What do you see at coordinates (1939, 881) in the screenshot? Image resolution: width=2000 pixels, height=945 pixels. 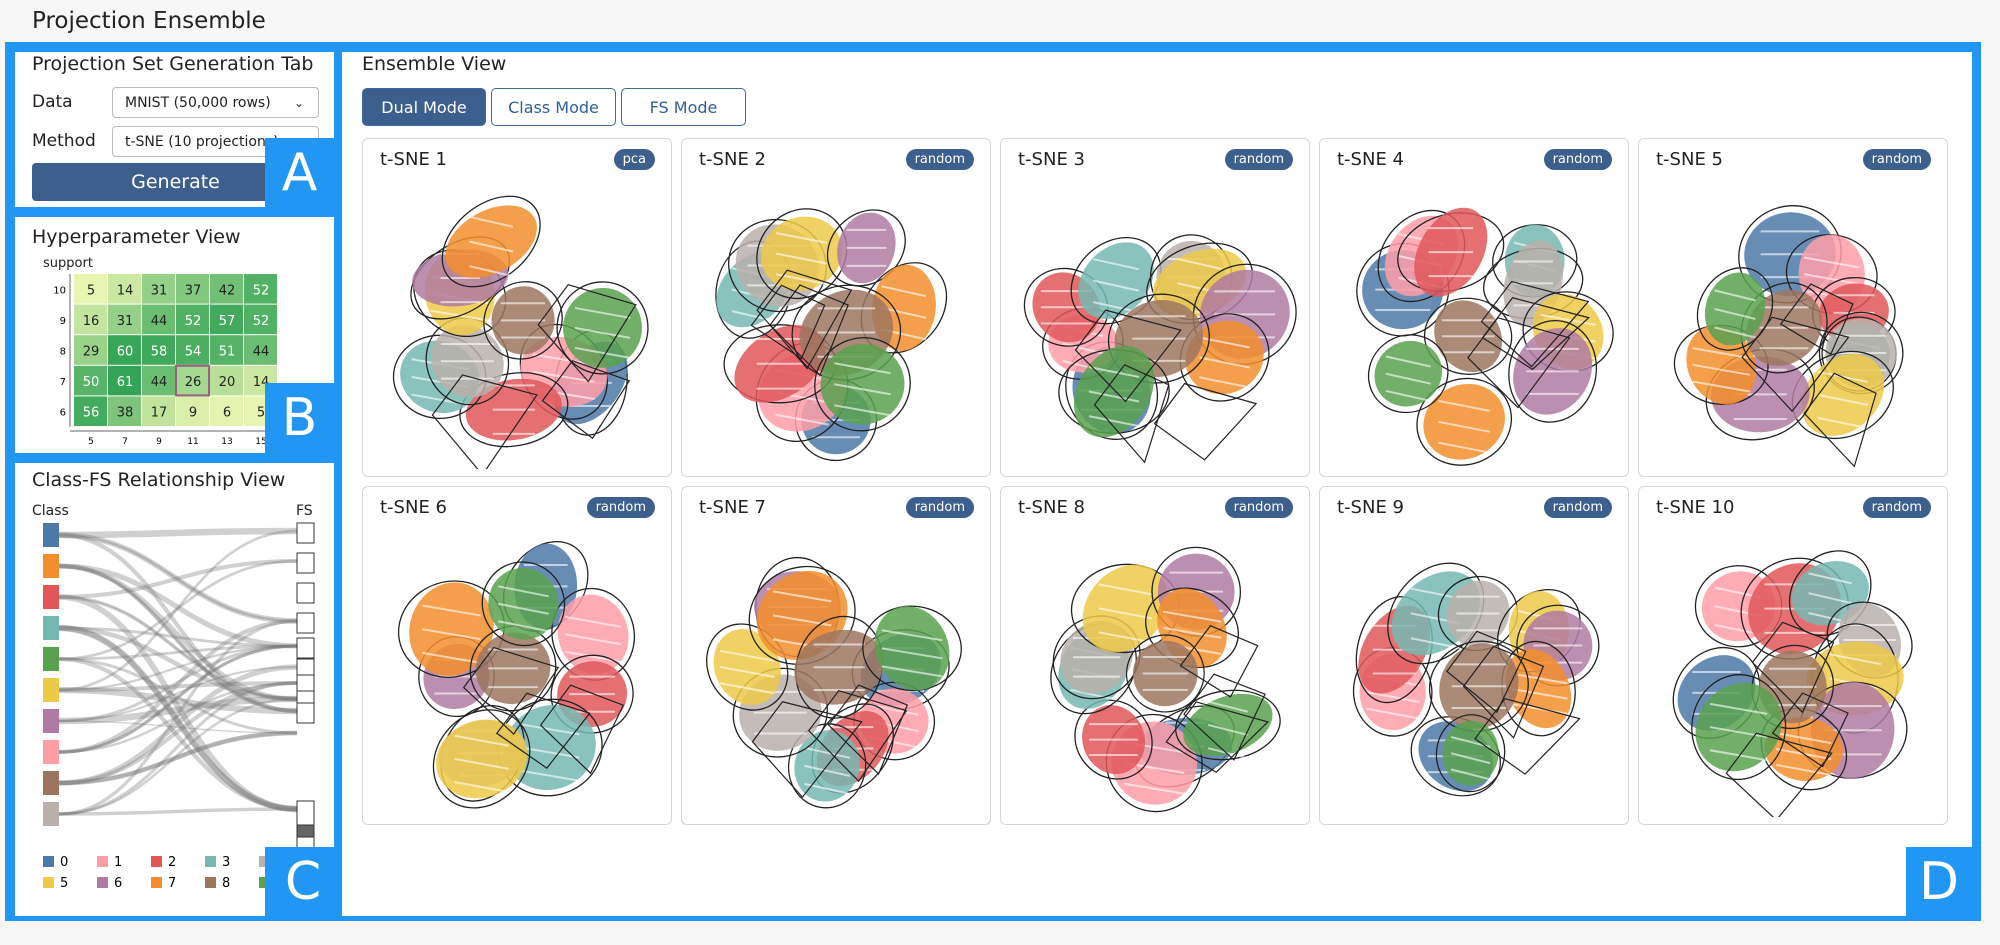 I see `panel-badge: D` at bounding box center [1939, 881].